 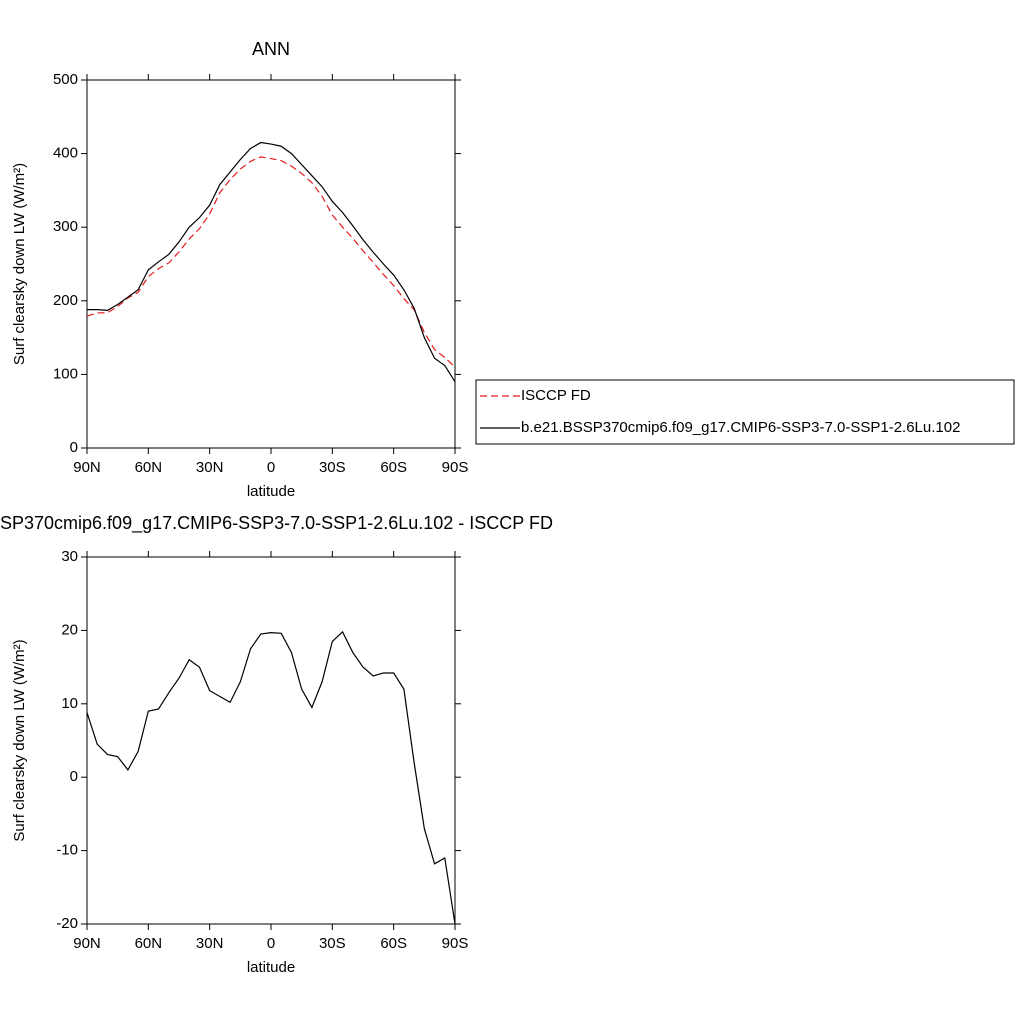 I want to click on y-tick-label: -20, so click(x=67, y=923).